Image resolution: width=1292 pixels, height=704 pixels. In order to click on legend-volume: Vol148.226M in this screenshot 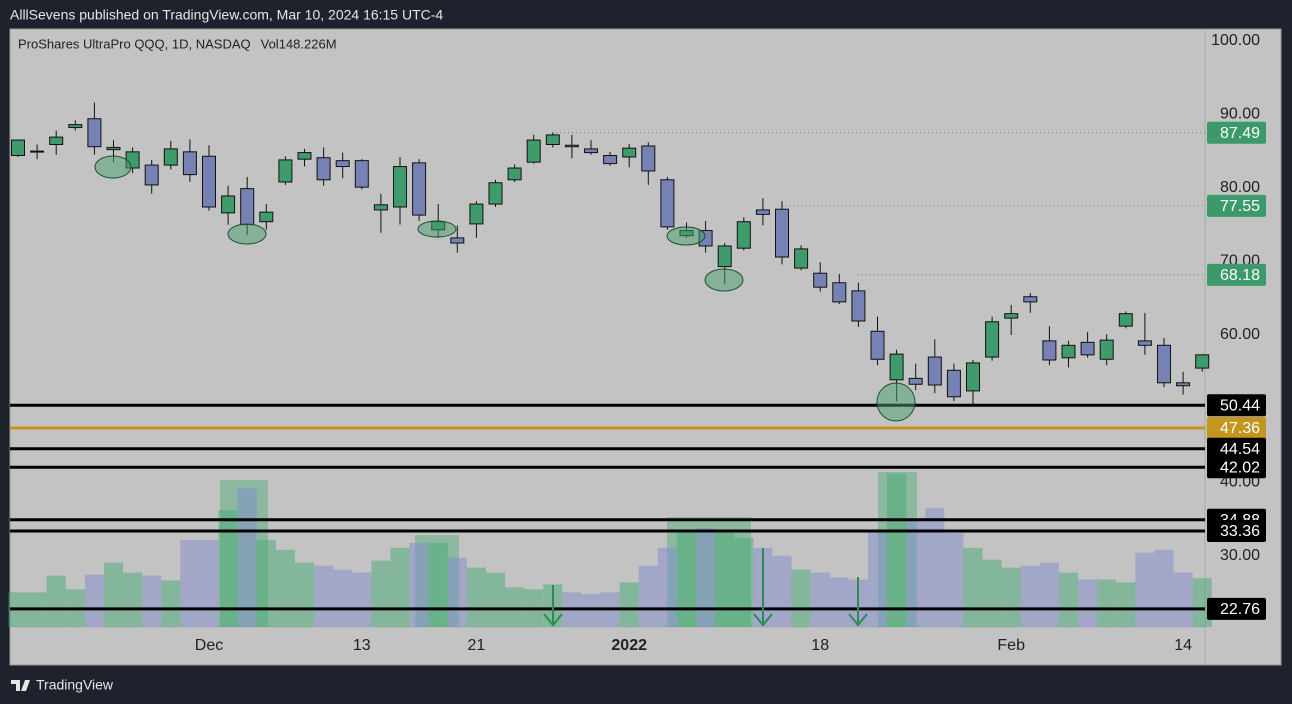, I will do `click(299, 43)`.